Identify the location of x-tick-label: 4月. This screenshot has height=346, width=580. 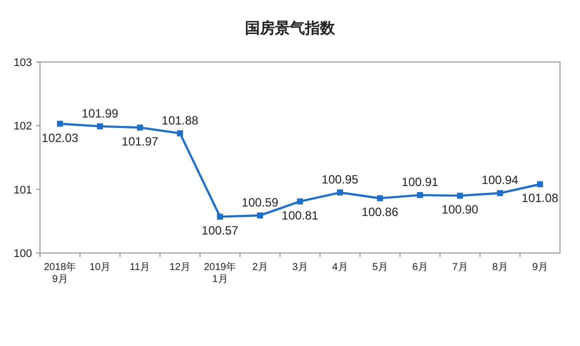
(340, 267).